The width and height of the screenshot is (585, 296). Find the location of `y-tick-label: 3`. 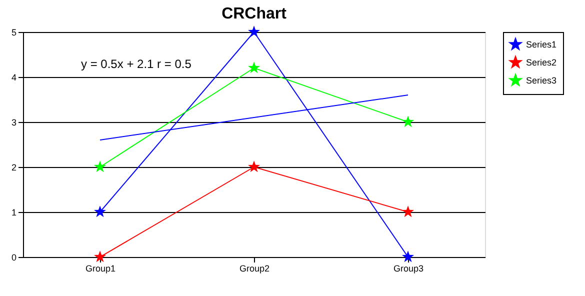

y-tick-label: 3 is located at coordinates (13, 123).